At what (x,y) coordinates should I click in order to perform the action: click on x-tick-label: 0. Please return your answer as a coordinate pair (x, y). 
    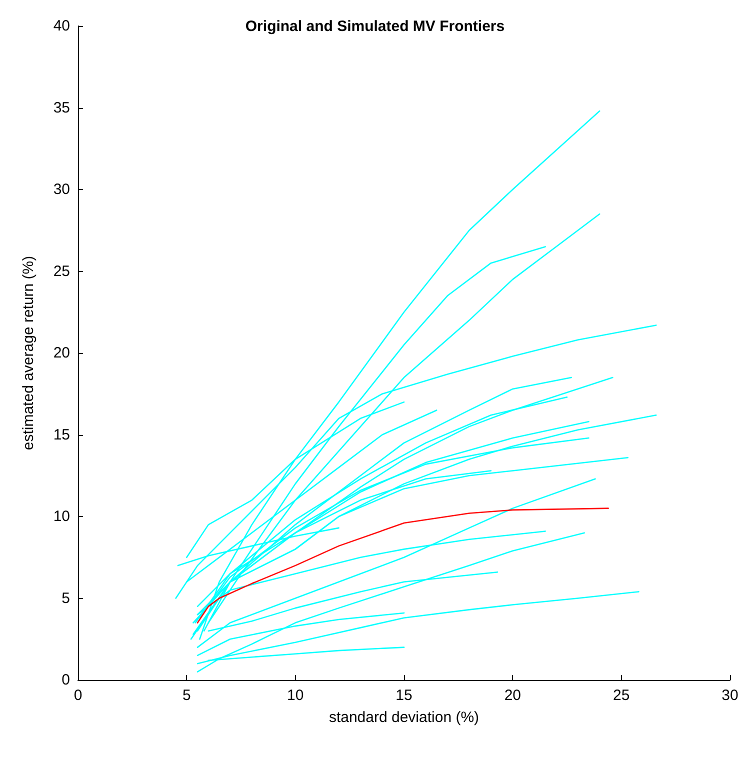
    Looking at the image, I should click on (78, 695).